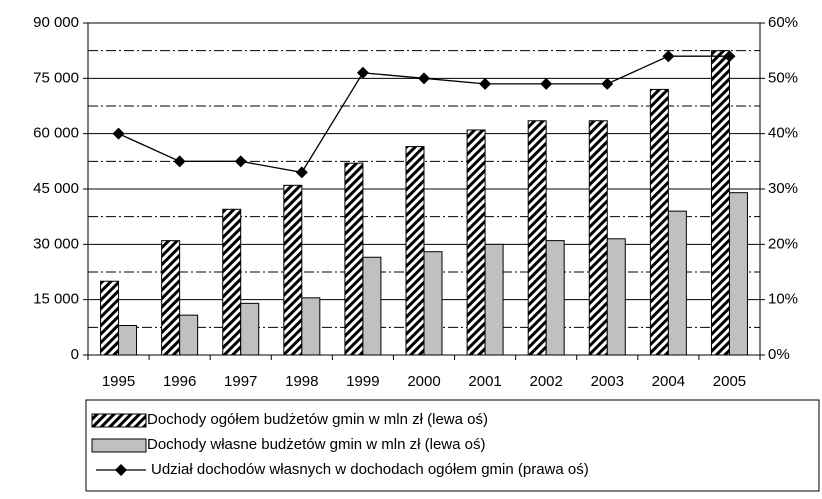  Describe the element at coordinates (56, 299) in the screenshot. I see `y-tick-label: 15 000` at that location.